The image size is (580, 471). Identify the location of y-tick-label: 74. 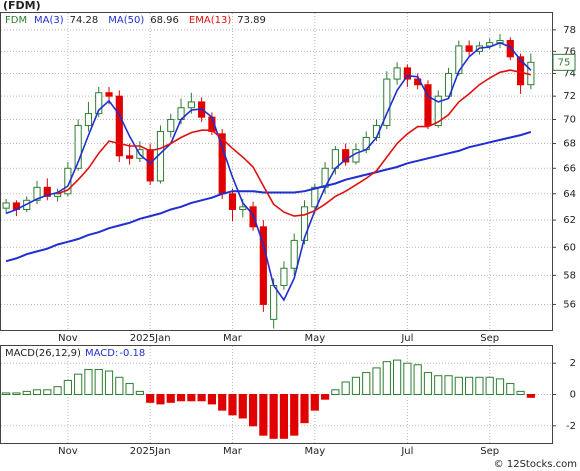
(569, 73).